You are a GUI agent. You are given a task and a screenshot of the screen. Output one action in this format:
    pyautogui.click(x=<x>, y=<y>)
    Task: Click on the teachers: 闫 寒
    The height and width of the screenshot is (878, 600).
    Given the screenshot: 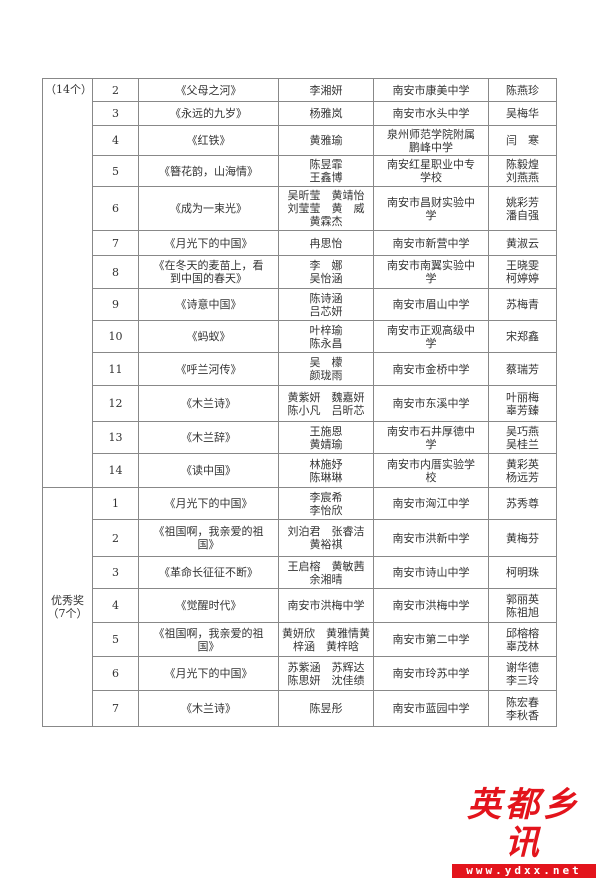 What is the action you would take?
    pyautogui.click(x=522, y=140)
    